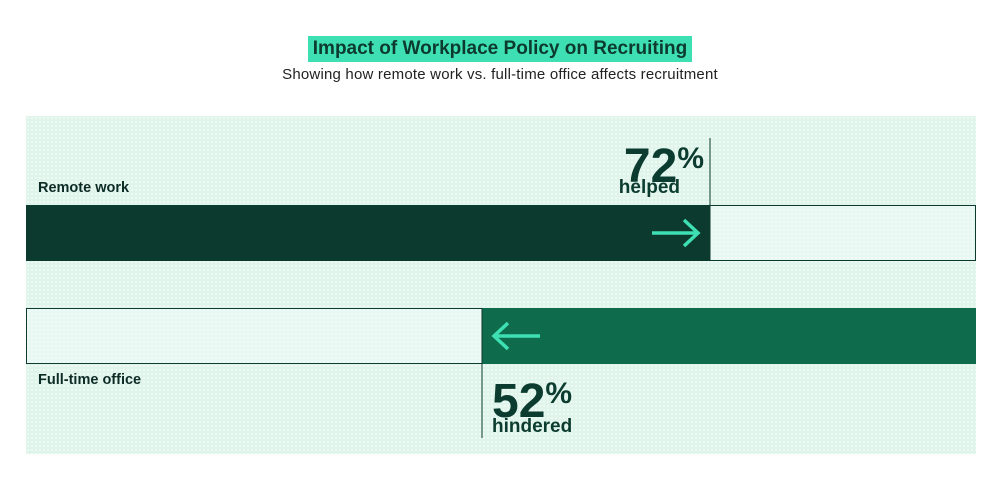  What do you see at coordinates (519, 401) in the screenshot?
I see `value-number-office: 52` at bounding box center [519, 401].